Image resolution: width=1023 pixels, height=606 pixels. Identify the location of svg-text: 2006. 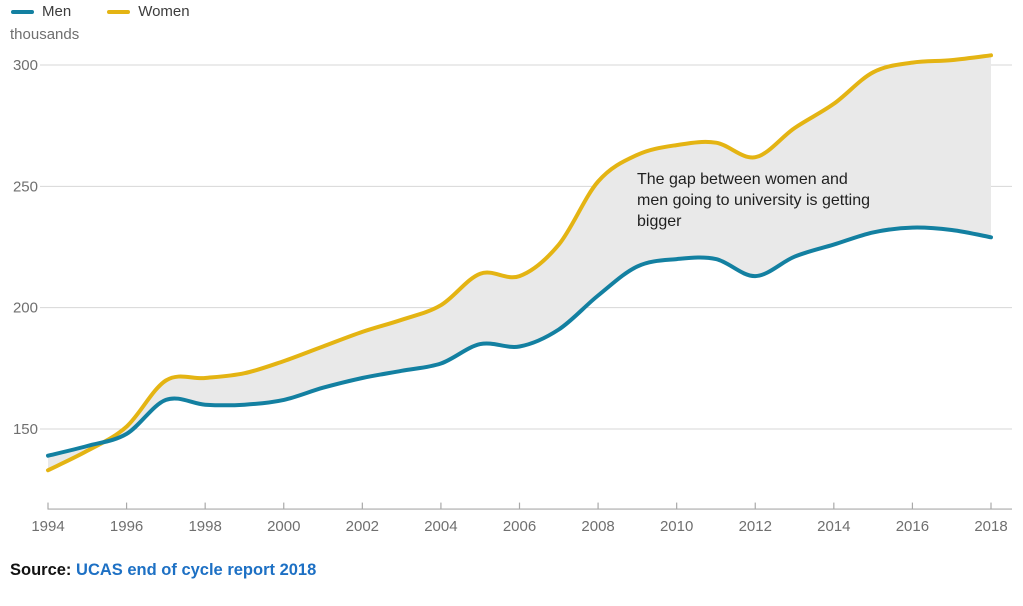
(519, 526).